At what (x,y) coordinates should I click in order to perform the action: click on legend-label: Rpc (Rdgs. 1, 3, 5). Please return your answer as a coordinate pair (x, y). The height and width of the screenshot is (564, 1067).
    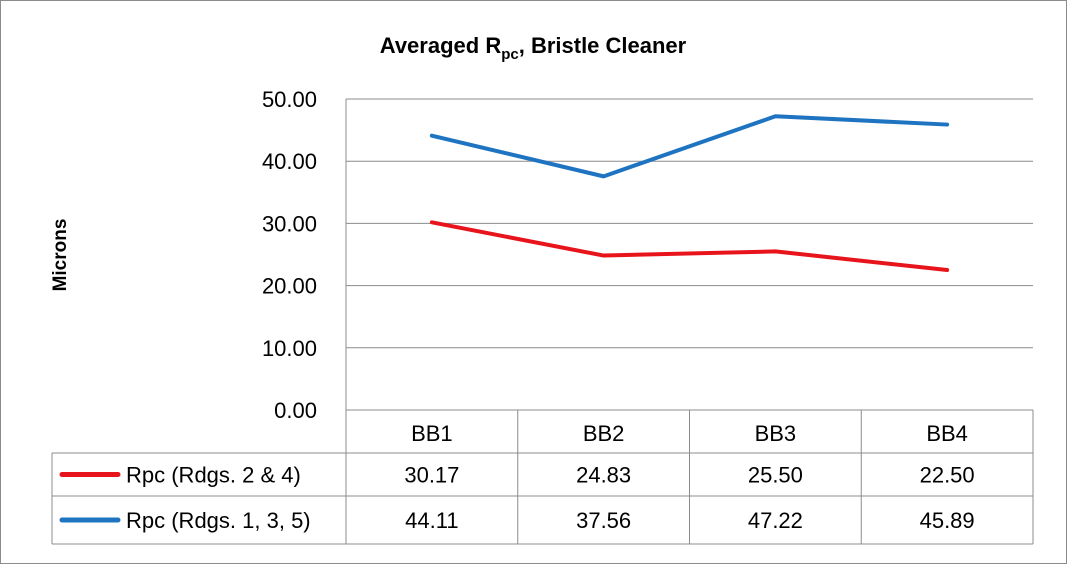
    Looking at the image, I should click on (218, 520).